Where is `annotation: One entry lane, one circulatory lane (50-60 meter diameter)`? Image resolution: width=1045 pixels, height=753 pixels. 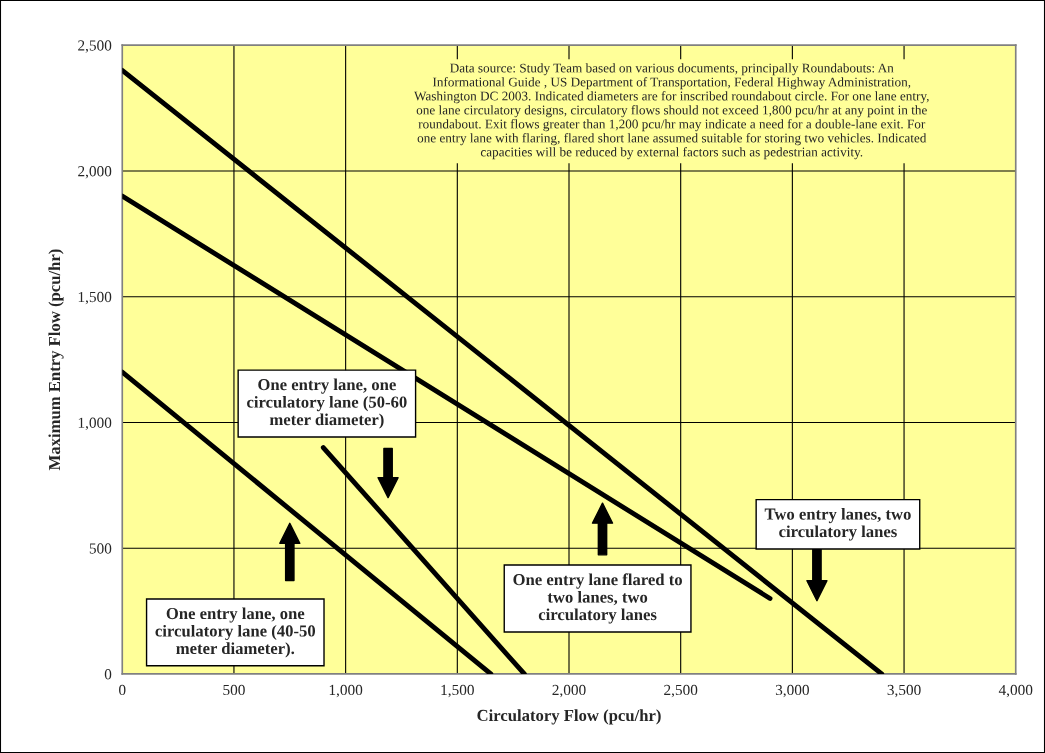
annotation: One entry lane, one circulatory lane (50-60 meter diameter) is located at coordinates (327, 403).